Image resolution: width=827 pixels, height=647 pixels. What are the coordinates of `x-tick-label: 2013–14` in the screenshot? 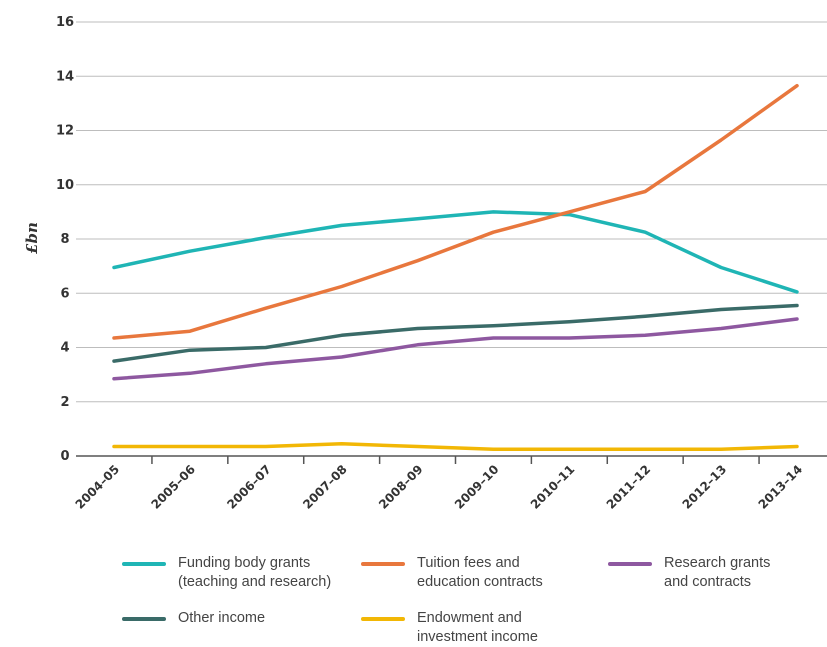 It's located at (781, 487).